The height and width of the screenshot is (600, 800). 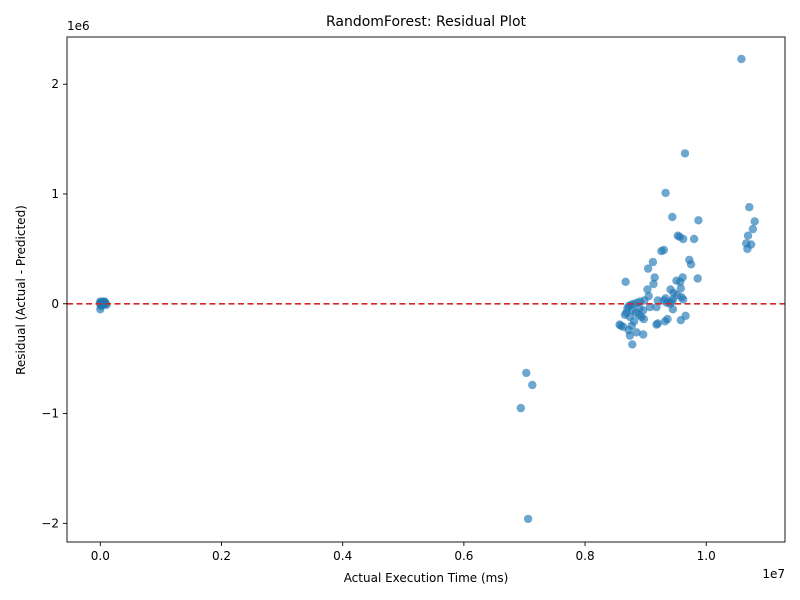 I want to click on y-tick-label: −1, so click(x=50, y=414).